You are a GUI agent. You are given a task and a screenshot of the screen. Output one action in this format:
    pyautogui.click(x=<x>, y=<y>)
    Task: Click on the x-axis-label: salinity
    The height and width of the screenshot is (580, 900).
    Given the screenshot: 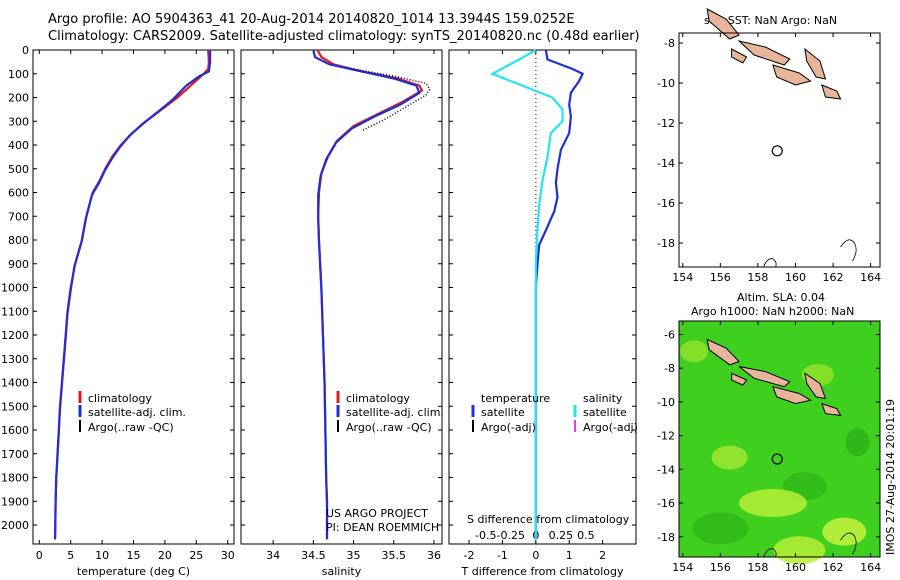 What is the action you would take?
    pyautogui.click(x=342, y=571)
    